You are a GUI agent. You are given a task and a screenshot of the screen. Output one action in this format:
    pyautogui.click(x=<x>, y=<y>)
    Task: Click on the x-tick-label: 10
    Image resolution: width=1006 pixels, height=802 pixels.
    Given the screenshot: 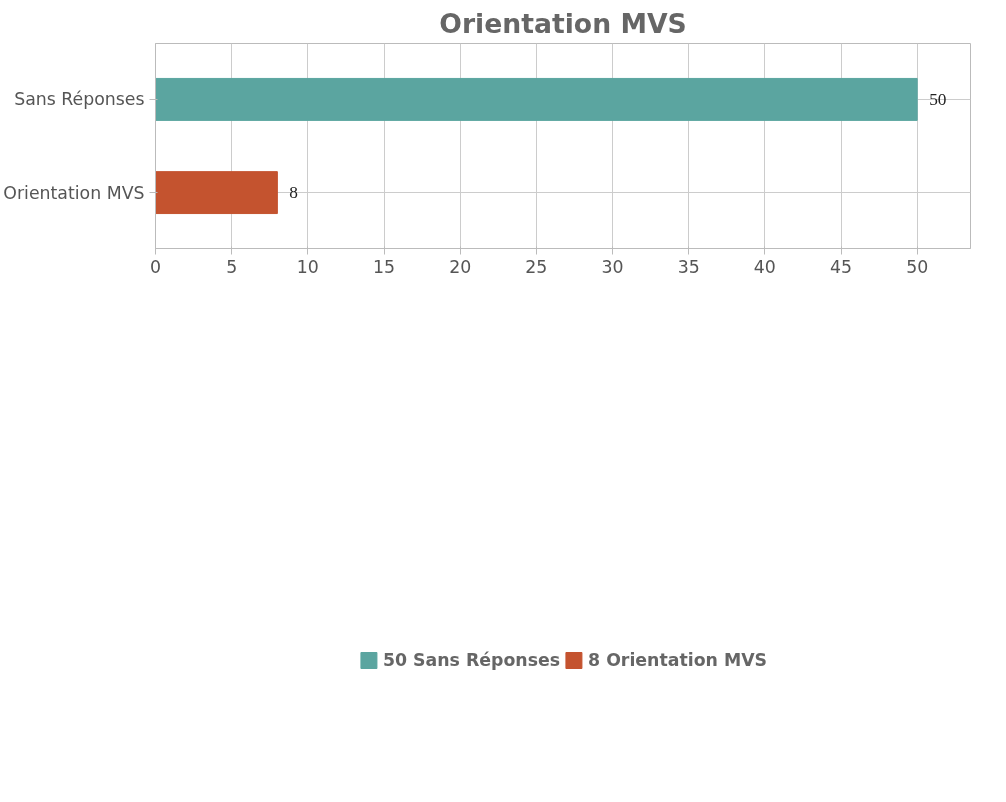 What is the action you would take?
    pyautogui.click(x=307, y=266)
    